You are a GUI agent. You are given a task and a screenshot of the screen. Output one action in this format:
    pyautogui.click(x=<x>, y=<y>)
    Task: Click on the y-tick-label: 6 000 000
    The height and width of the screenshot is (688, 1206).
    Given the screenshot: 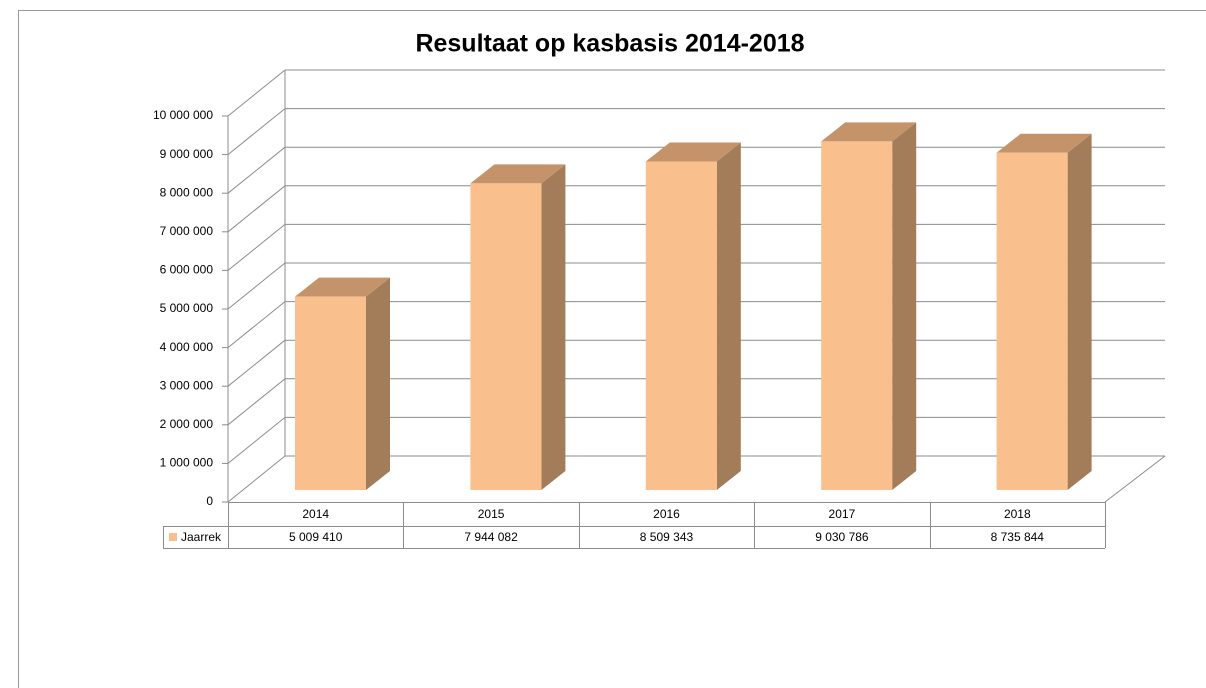 What is the action you would take?
    pyautogui.click(x=187, y=270)
    